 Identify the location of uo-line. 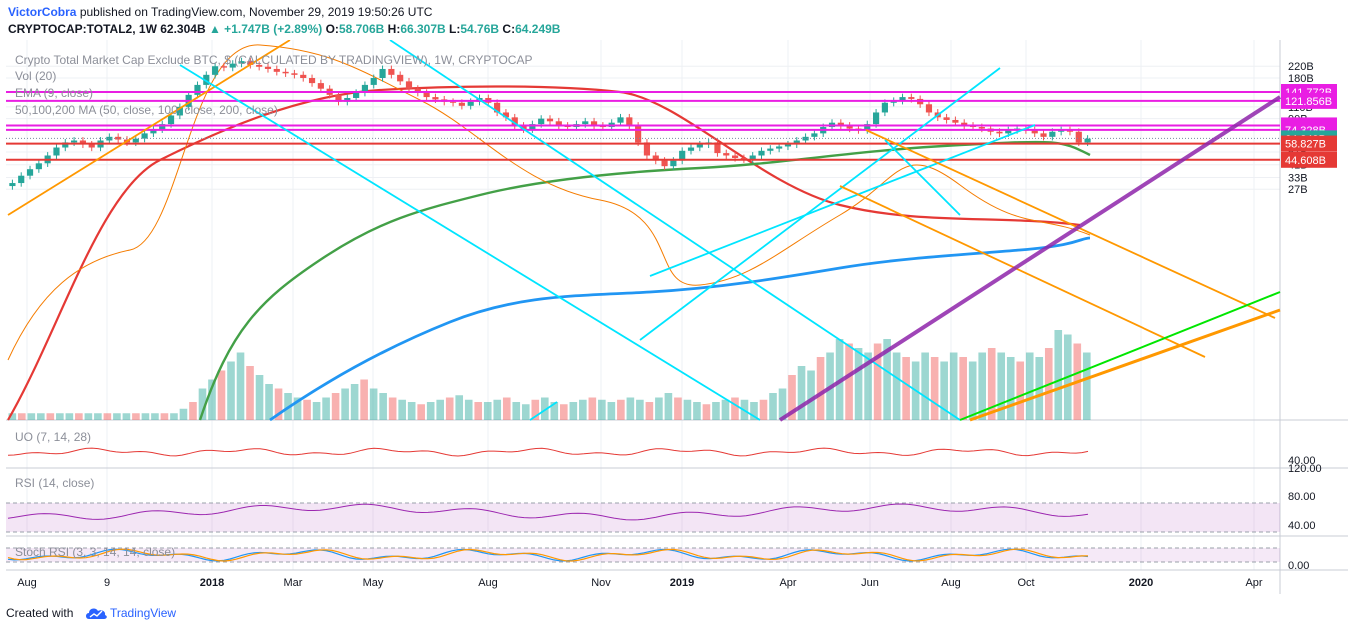
(548, 452).